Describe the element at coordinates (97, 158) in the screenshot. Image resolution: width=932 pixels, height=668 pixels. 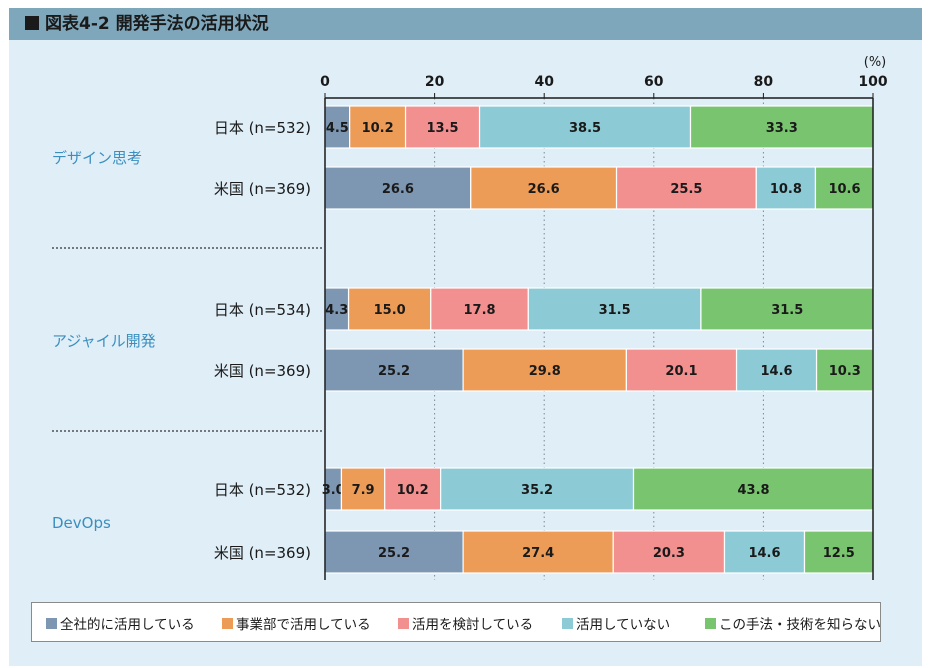
I see `group-label-0: デザイン思考` at that location.